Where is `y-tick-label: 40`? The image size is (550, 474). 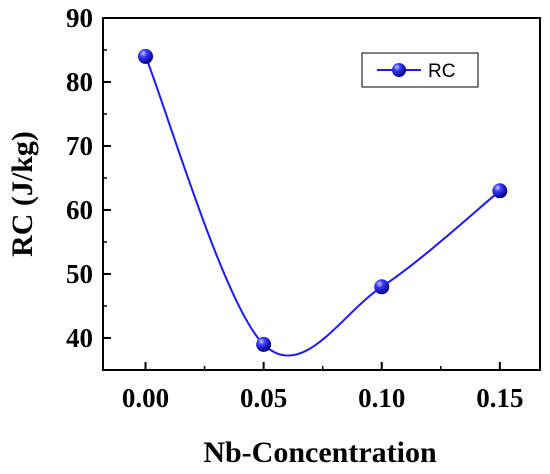
y-tick-label: 40 is located at coordinates (79, 338).